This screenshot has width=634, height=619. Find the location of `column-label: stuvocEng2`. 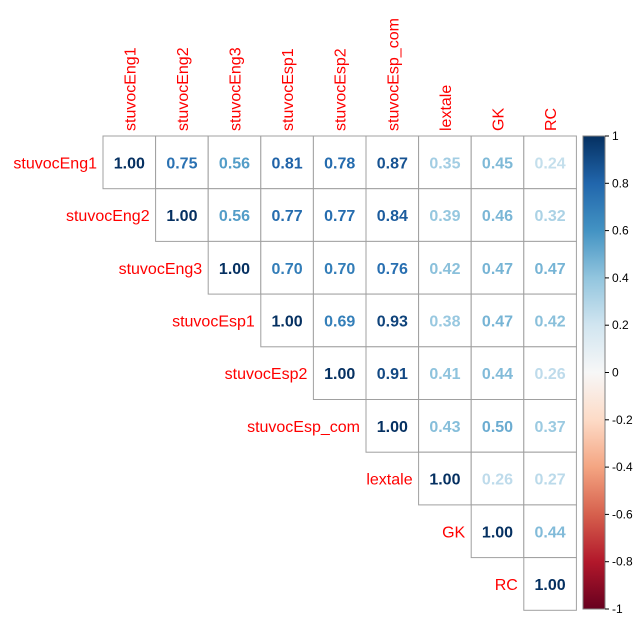

column-label: stuvocEng2 is located at coordinates (183, 89).